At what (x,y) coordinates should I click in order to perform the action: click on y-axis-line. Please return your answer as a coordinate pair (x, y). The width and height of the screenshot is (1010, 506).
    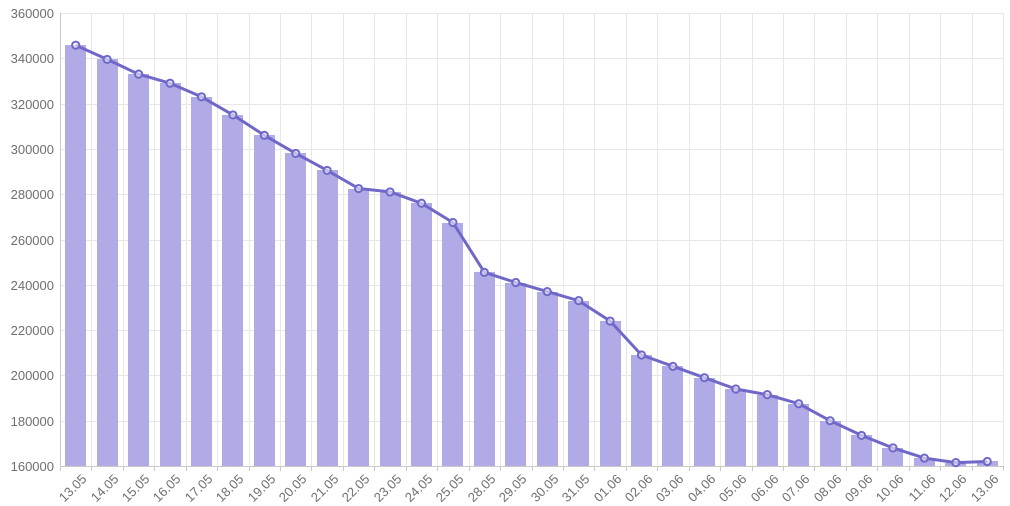
    Looking at the image, I should click on (60, 239).